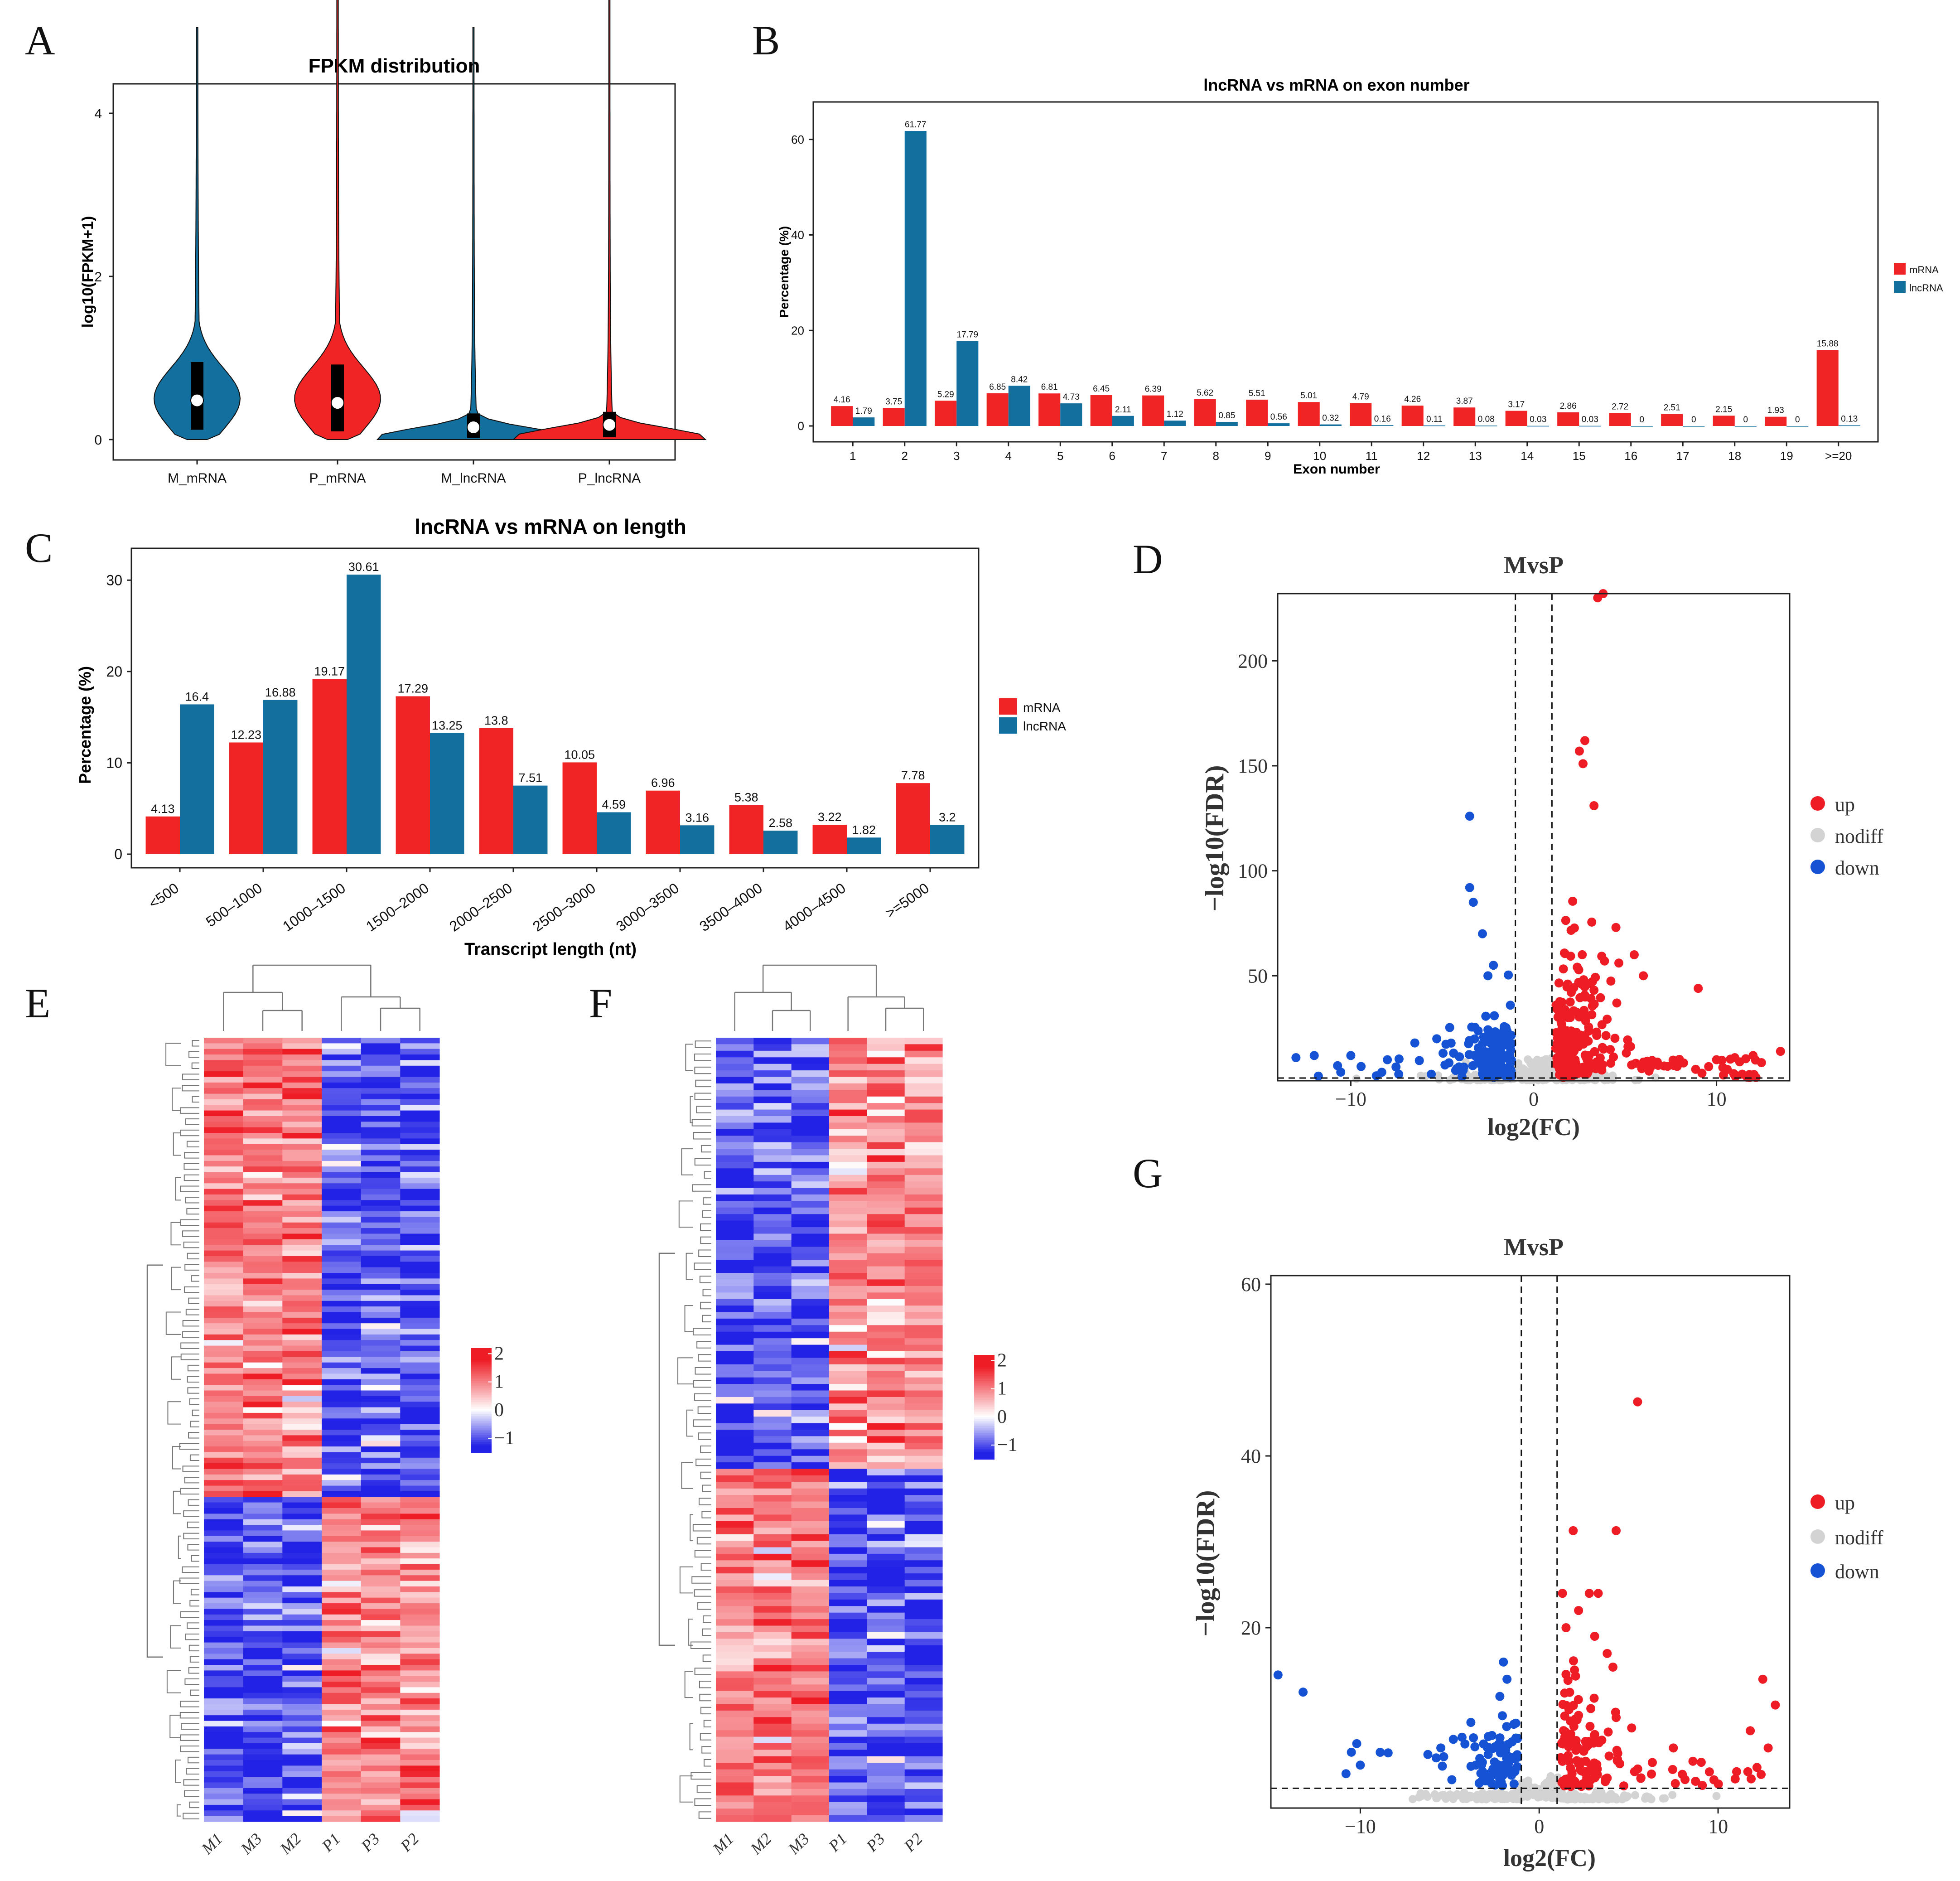 This screenshot has height=1881, width=1960. I want to click on panel-c-title: lncRNA vs mRNA on length, so click(550, 526).